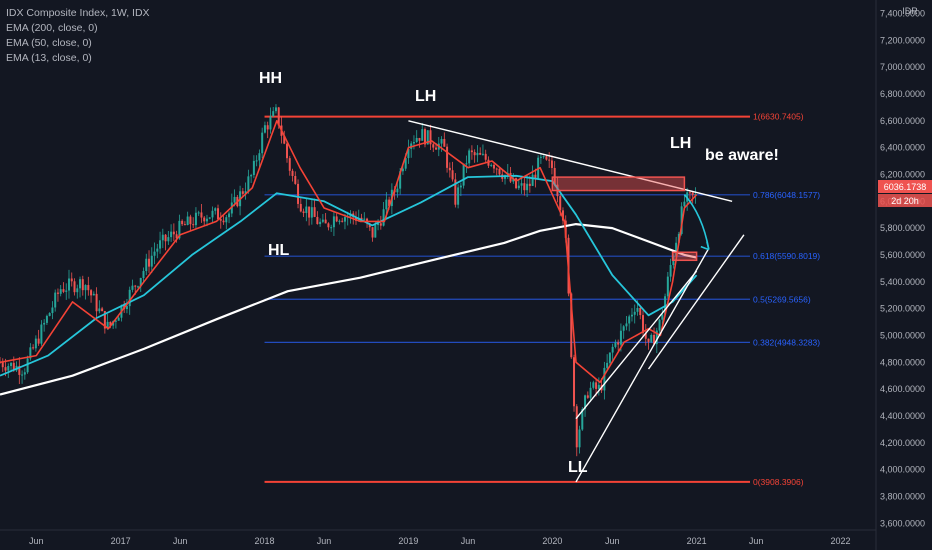  I want to click on time-tick-label: 2019, so click(408, 541).